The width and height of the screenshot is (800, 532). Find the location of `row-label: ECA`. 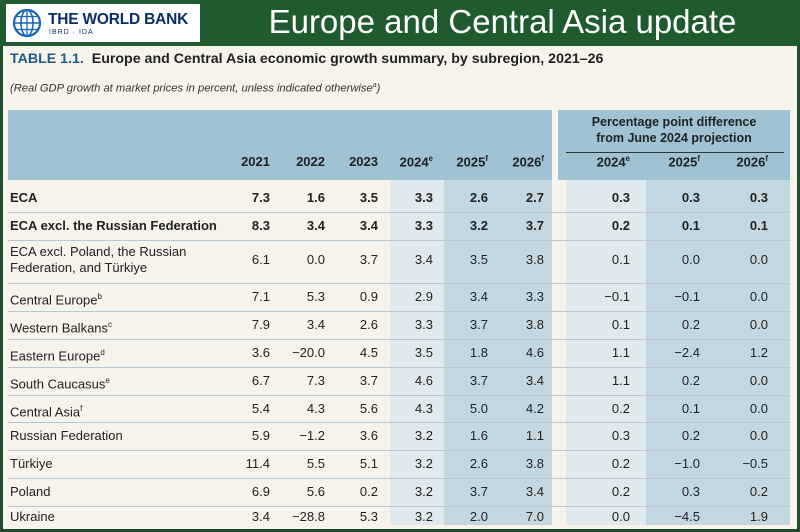

row-label: ECA is located at coordinates (23, 198).